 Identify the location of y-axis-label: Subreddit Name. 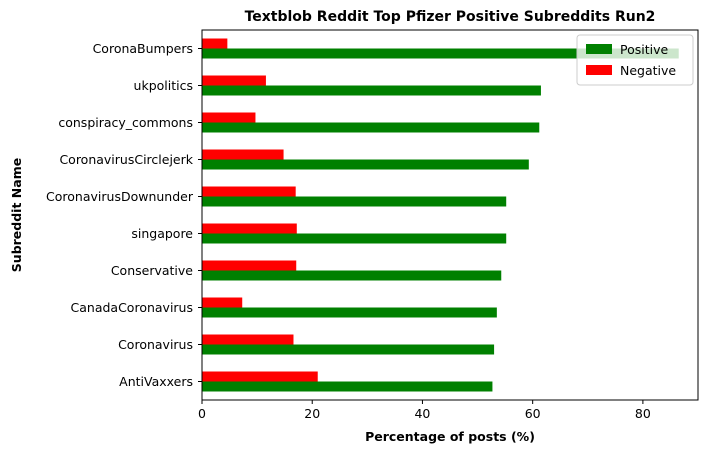
(16, 215).